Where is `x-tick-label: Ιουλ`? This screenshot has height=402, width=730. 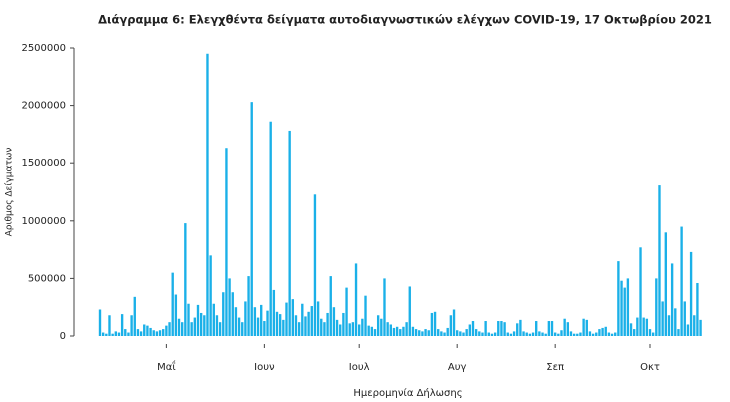 x-tick-label: Ιουλ is located at coordinates (359, 367).